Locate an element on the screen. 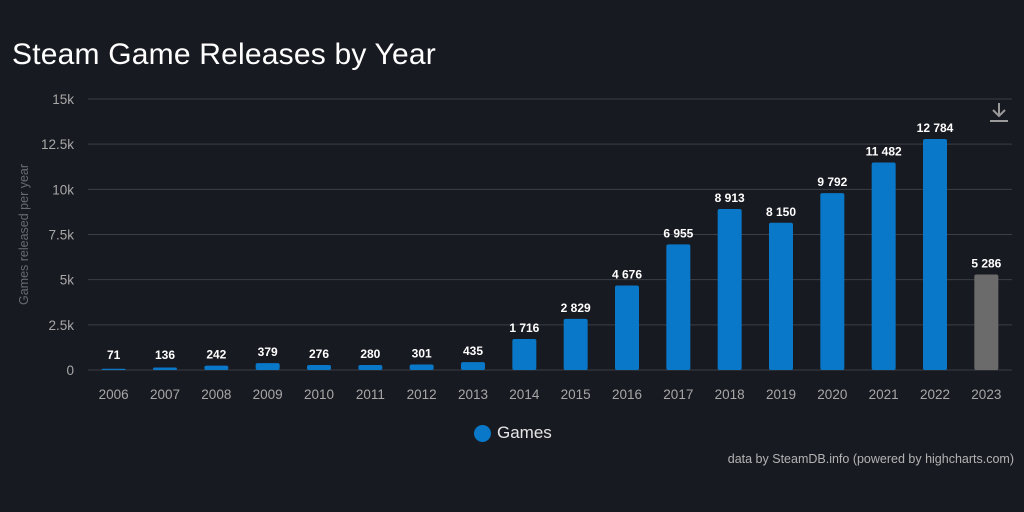  x-tick-label: 2016 is located at coordinates (627, 394).